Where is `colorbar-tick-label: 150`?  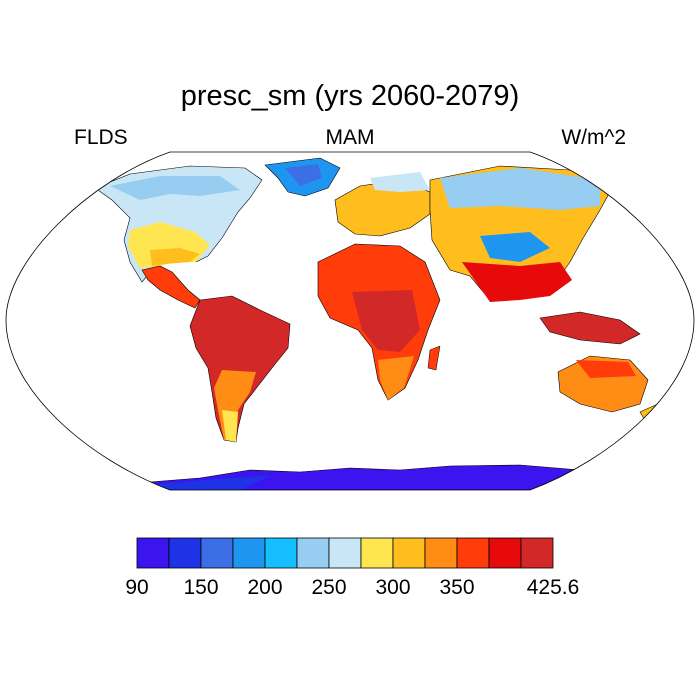 colorbar-tick-label: 150 is located at coordinates (200, 587).